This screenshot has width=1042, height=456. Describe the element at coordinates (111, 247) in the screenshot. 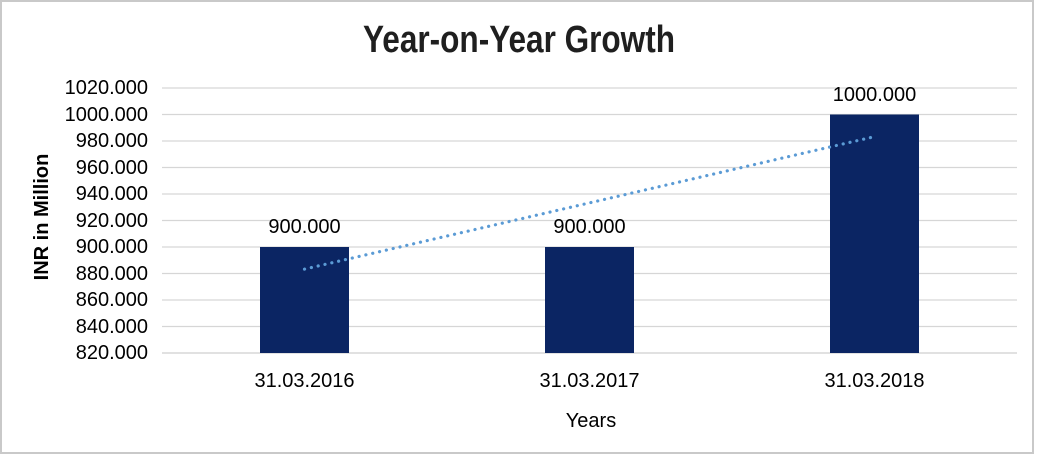

I see `y-tick-label: 900.000` at that location.